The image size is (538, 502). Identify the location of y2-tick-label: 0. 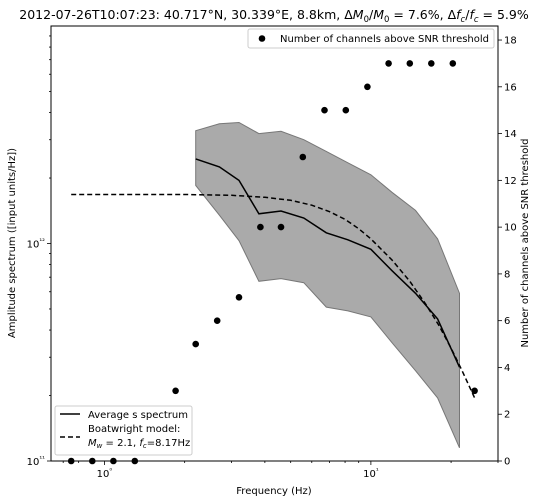
(507, 462).